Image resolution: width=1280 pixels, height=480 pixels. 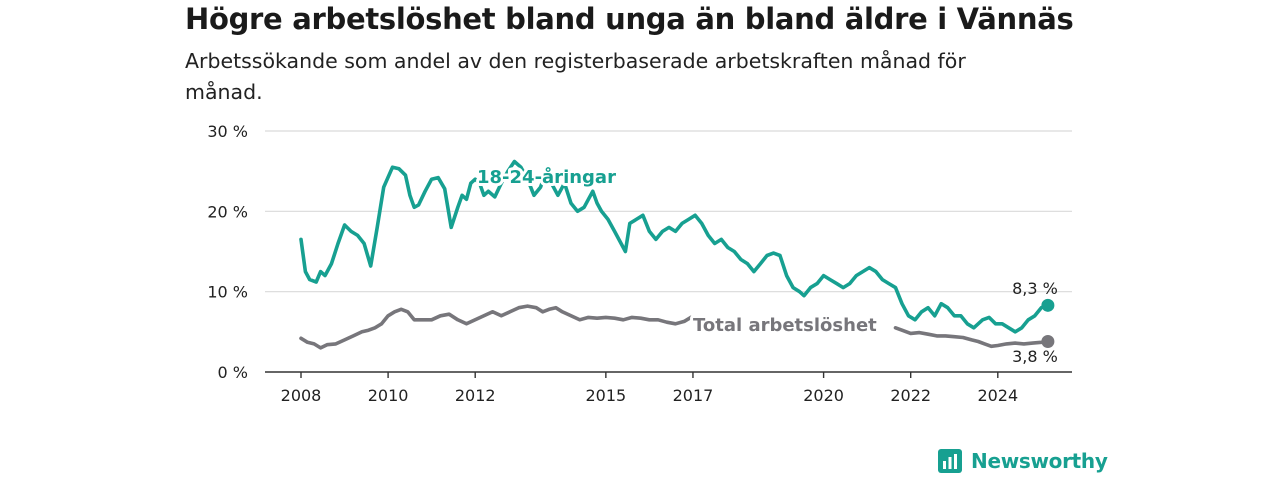 What do you see at coordinates (1035, 356) in the screenshot?
I see `end-value-total: 3,8 %` at bounding box center [1035, 356].